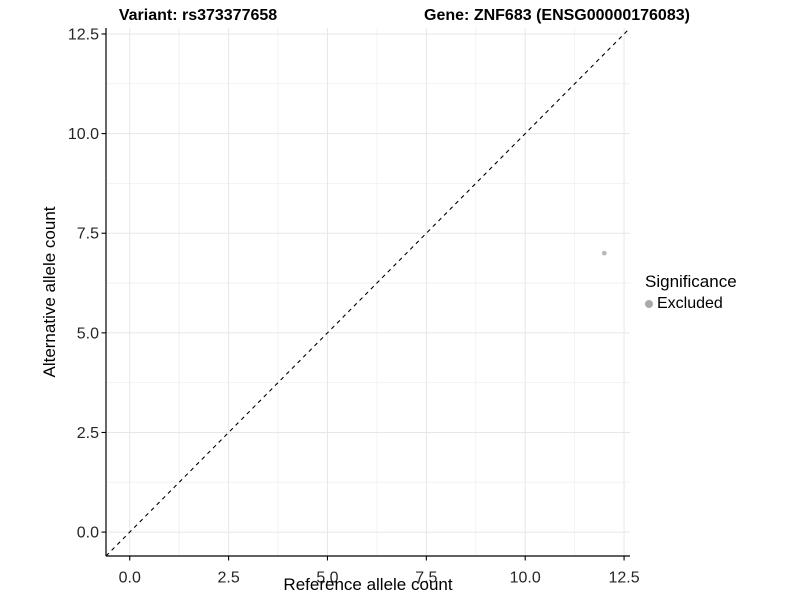 The width and height of the screenshot is (800, 600). What do you see at coordinates (691, 292) in the screenshot?
I see `legend: Significance Excluded` at bounding box center [691, 292].